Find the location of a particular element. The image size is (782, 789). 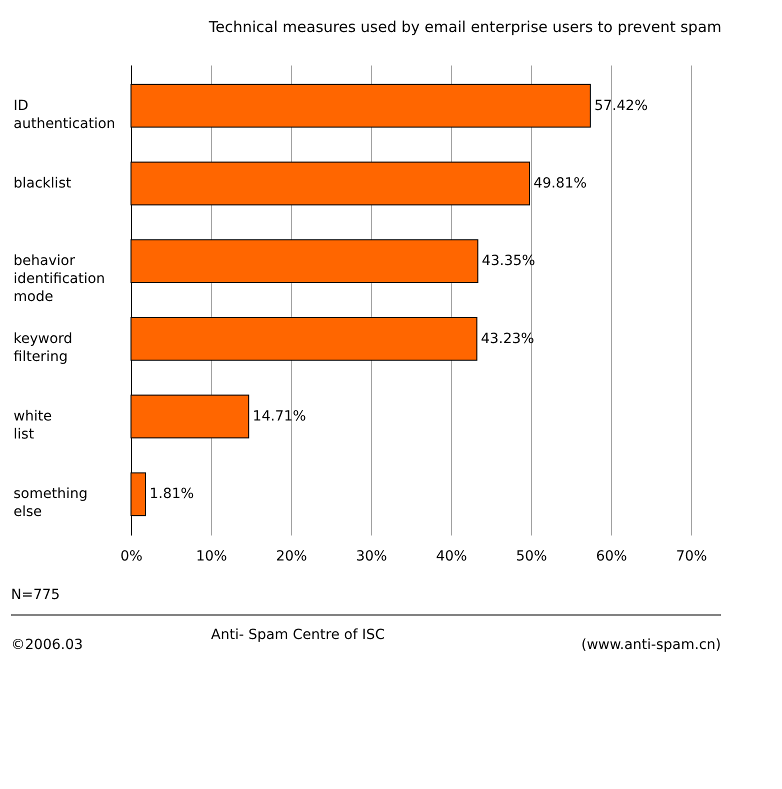

y-tick-label: ID authentication is located at coordinates (65, 115).